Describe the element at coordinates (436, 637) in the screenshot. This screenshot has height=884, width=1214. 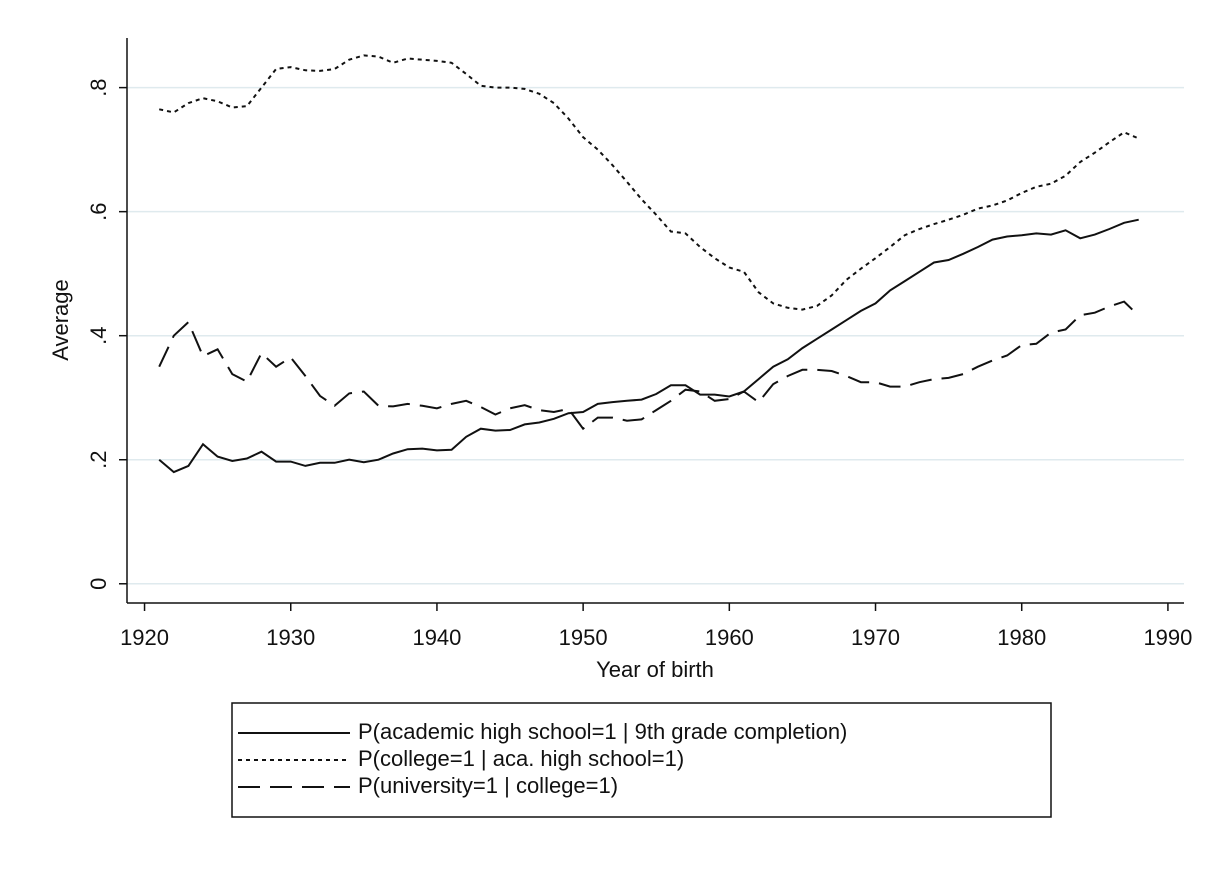
I see `x-tick-label: 1940` at that location.